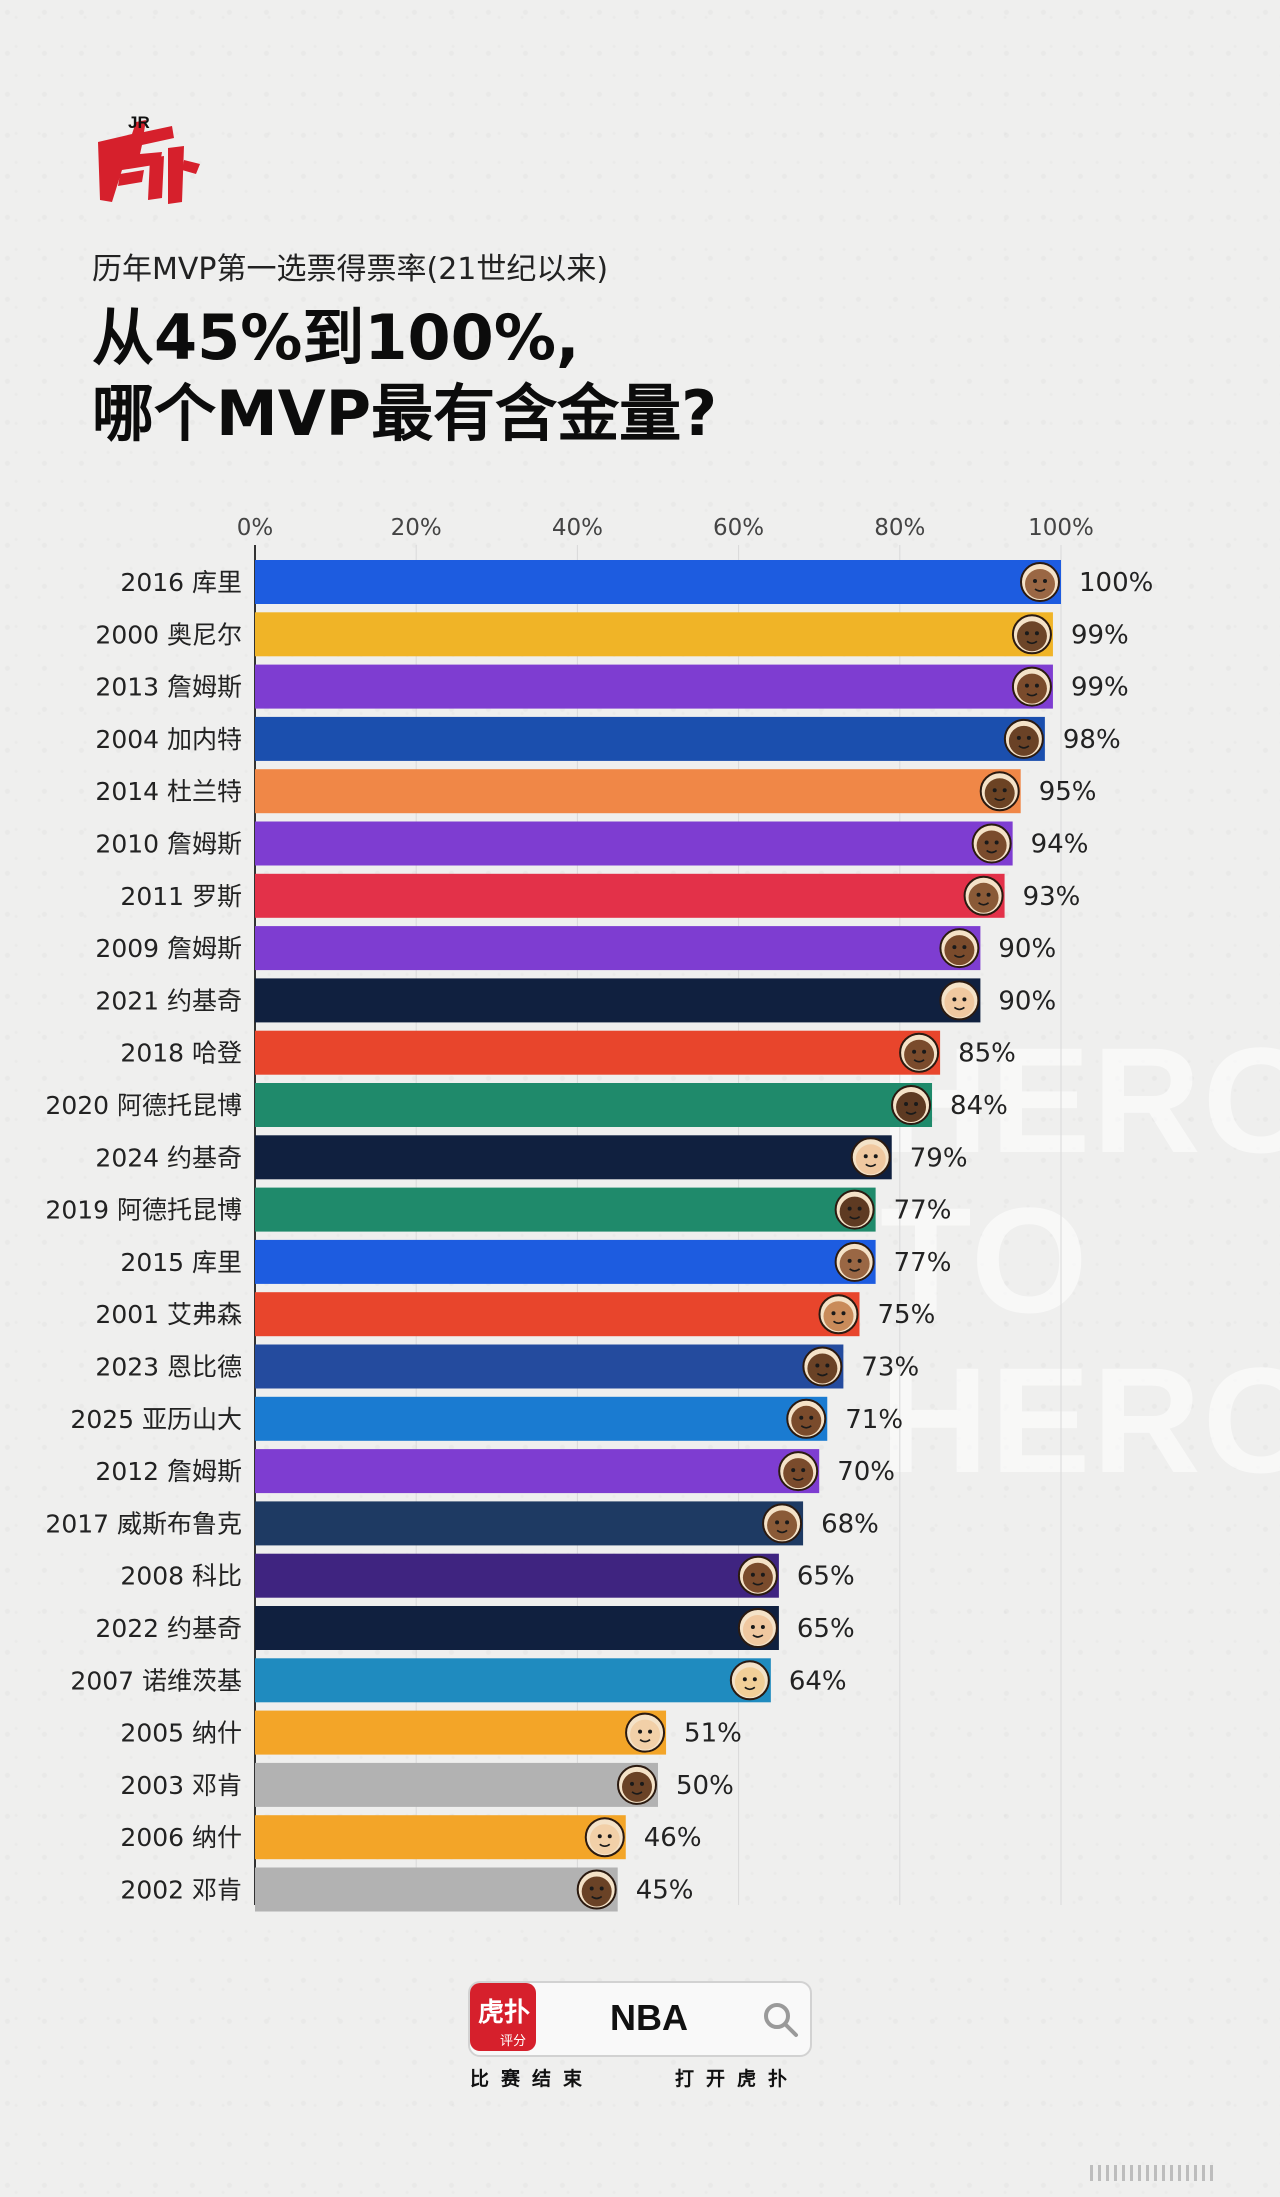 The image size is (1280, 2197). Describe the element at coordinates (577, 528) in the screenshot. I see `x-tick-label: 40%` at that location.